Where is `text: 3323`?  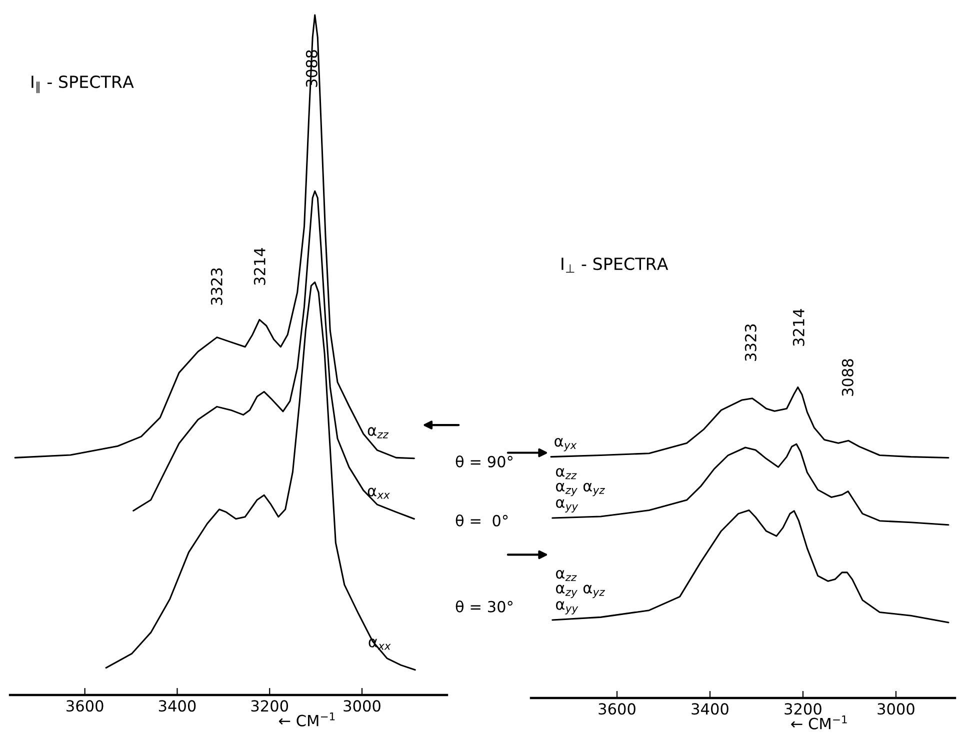
text: 3323 is located at coordinates (750, 342).